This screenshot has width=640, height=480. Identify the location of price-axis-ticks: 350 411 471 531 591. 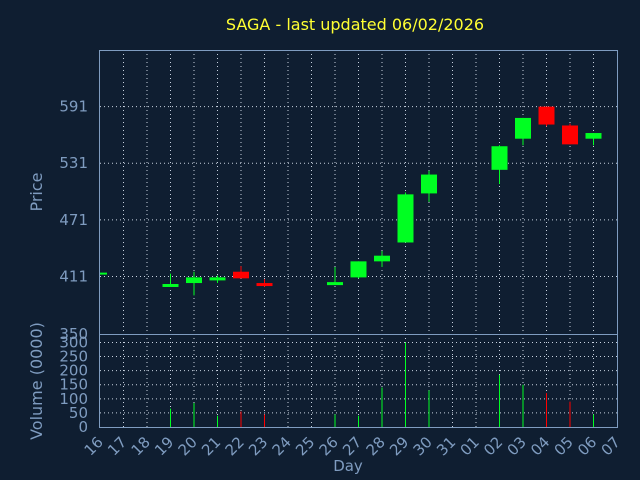
(73, 220).